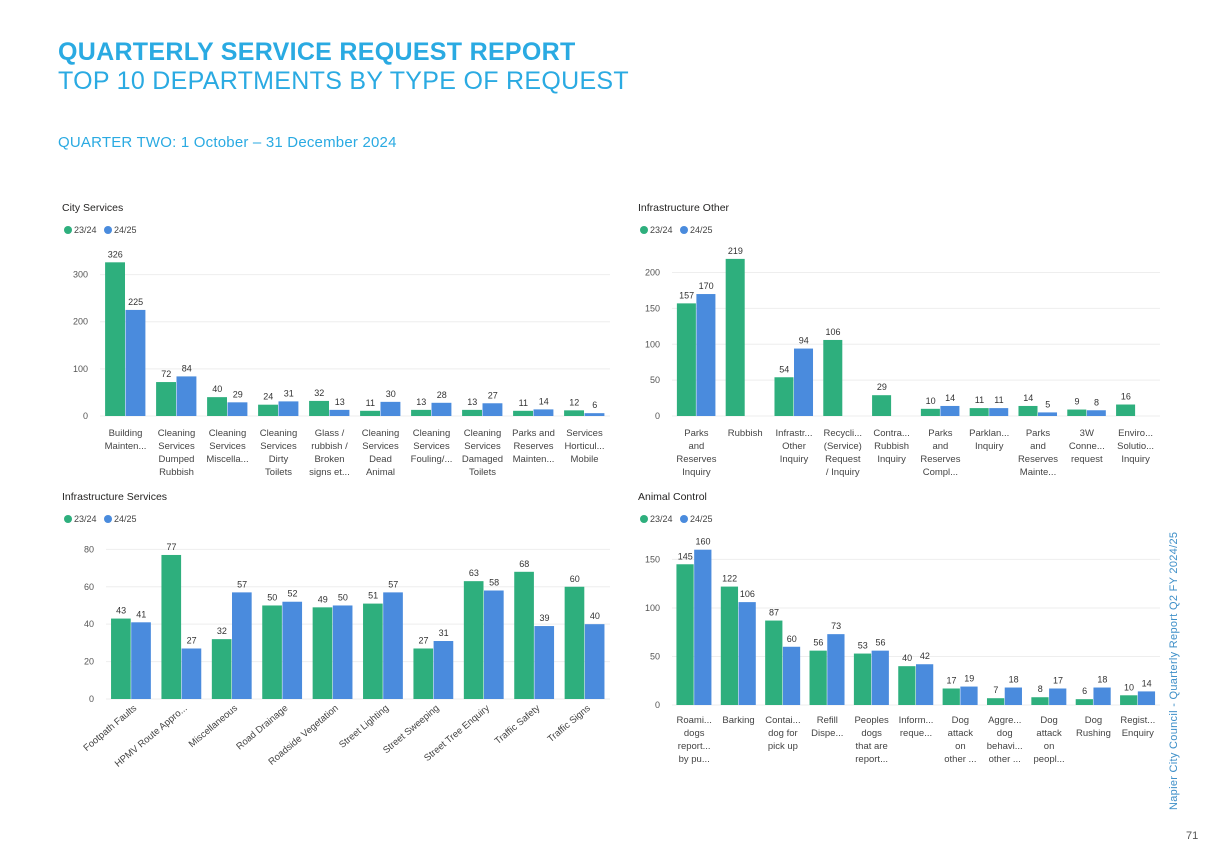 The image size is (1220, 863). What do you see at coordinates (584, 446) in the screenshot?
I see `category-label: Services Horticul... Mobile` at bounding box center [584, 446].